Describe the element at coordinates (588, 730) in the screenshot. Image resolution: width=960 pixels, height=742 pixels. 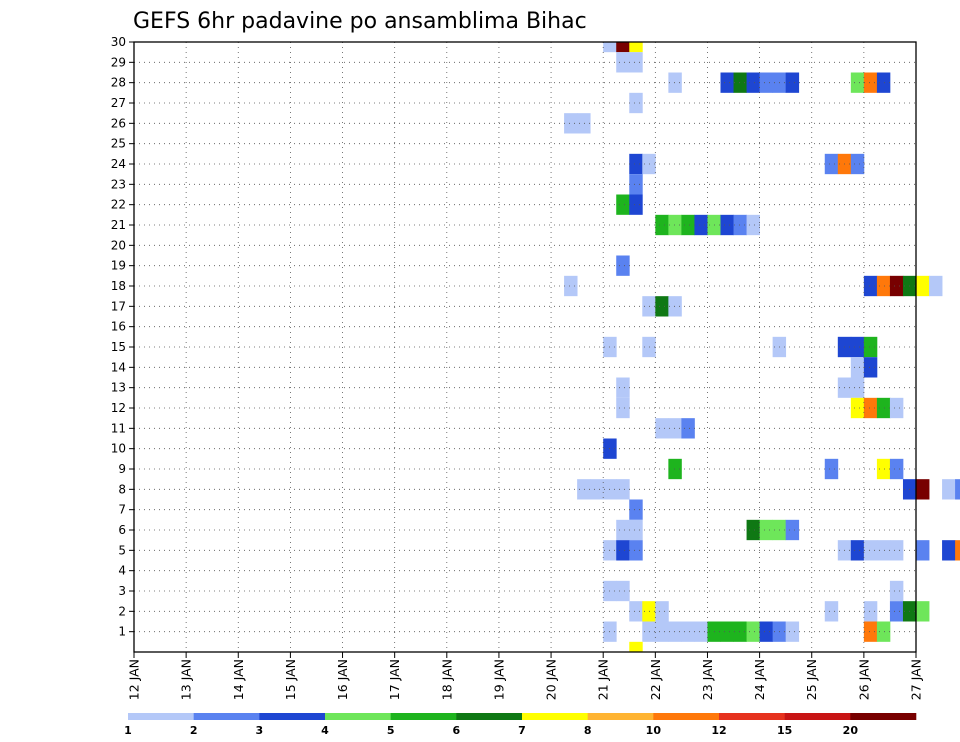
I see `colorbar-label: 8` at that location.